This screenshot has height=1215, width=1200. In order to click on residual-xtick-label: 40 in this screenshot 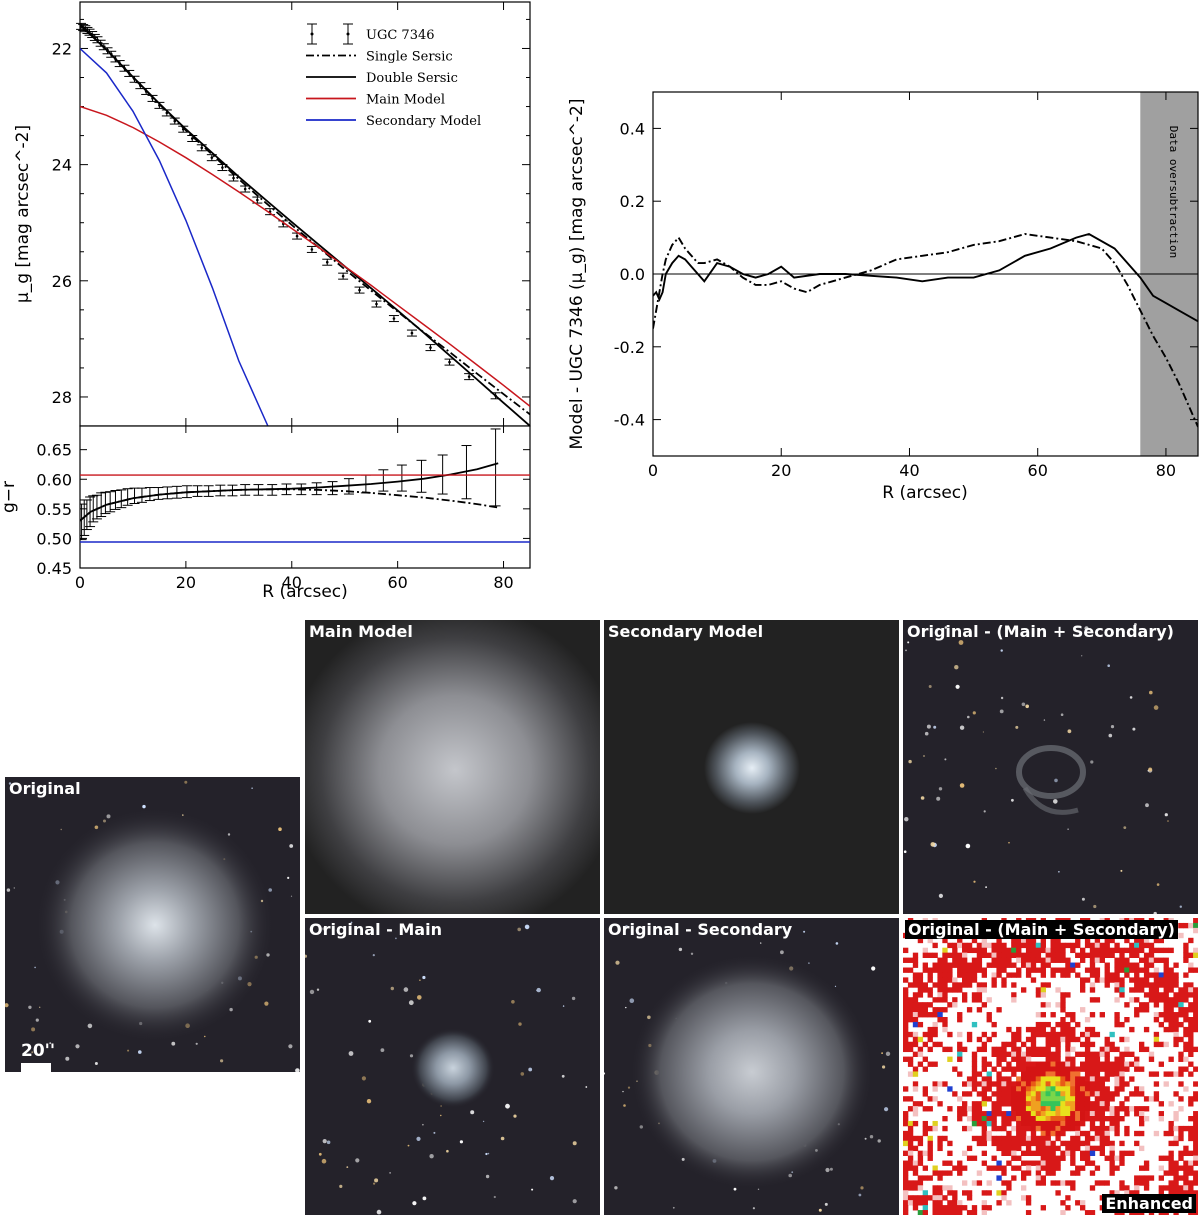, I will do `click(909, 470)`.